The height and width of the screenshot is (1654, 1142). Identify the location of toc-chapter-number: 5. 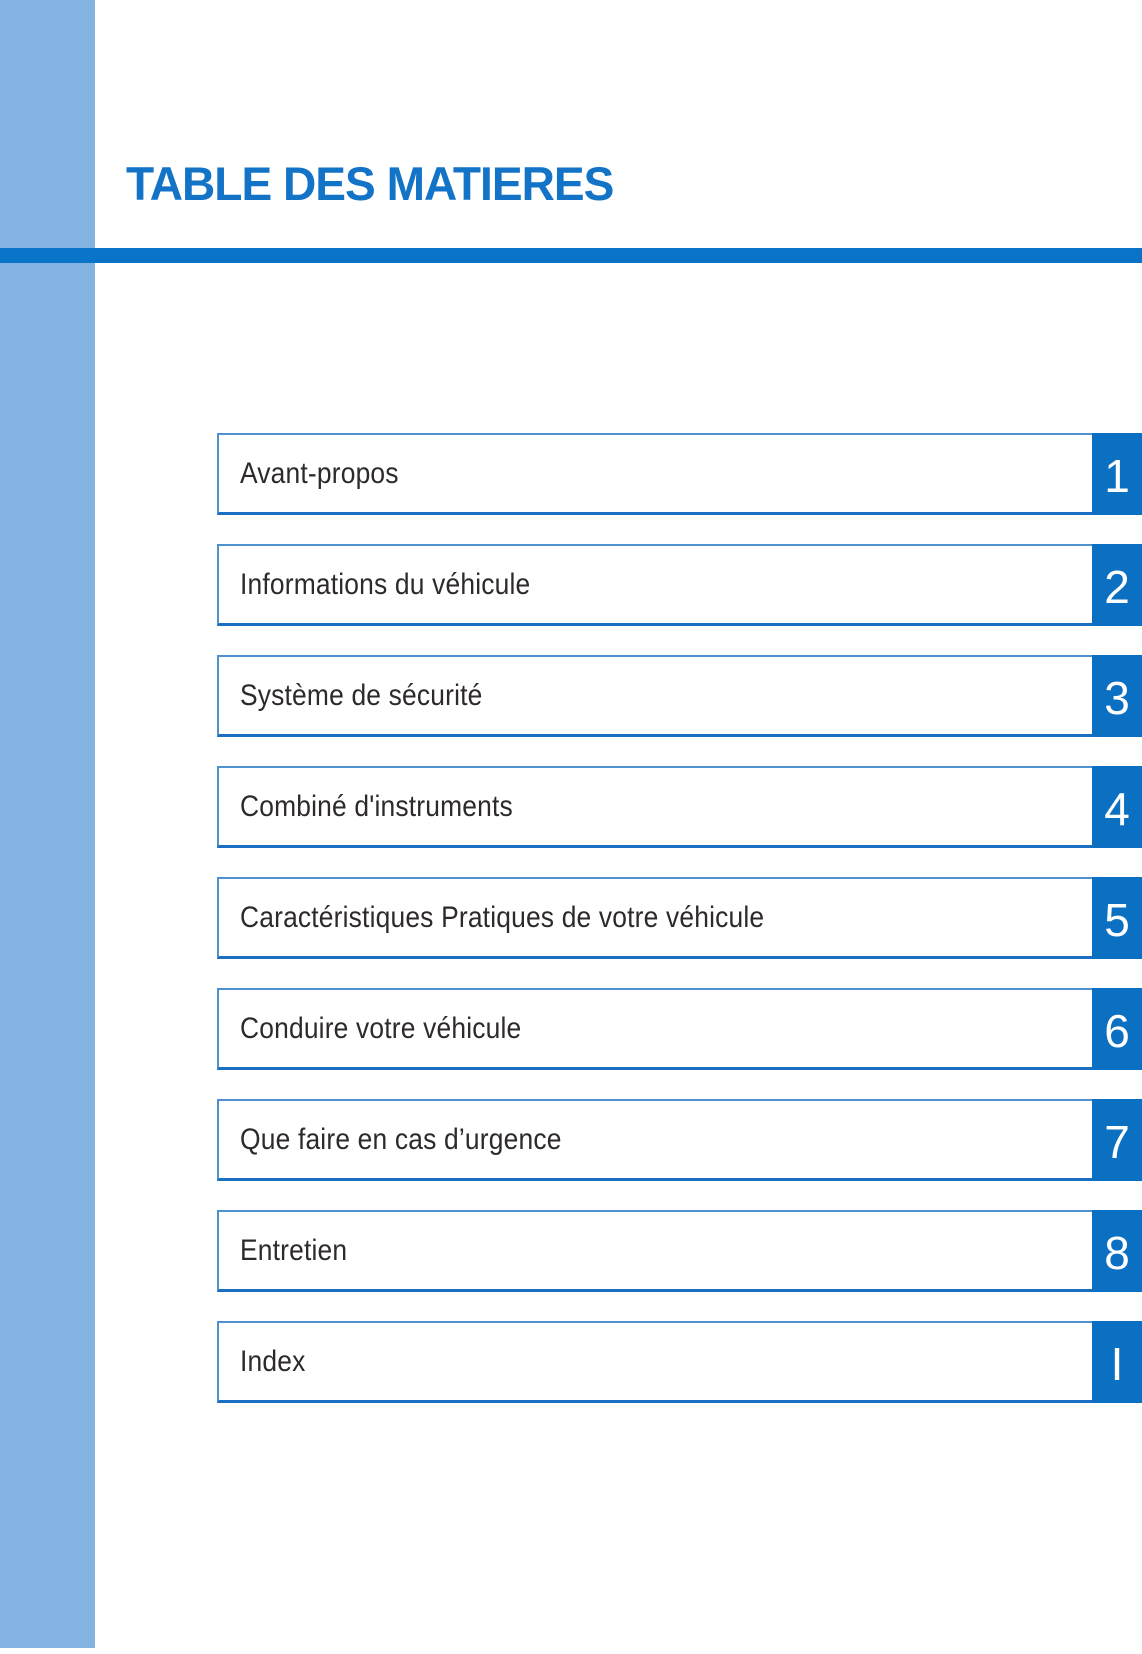
(1117, 919).